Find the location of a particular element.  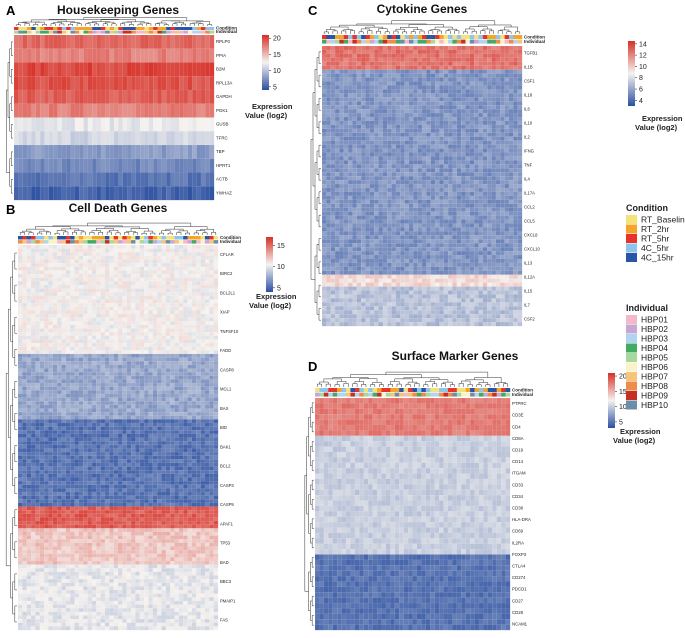

row-label: HLA-DRA is located at coordinates (521, 519).